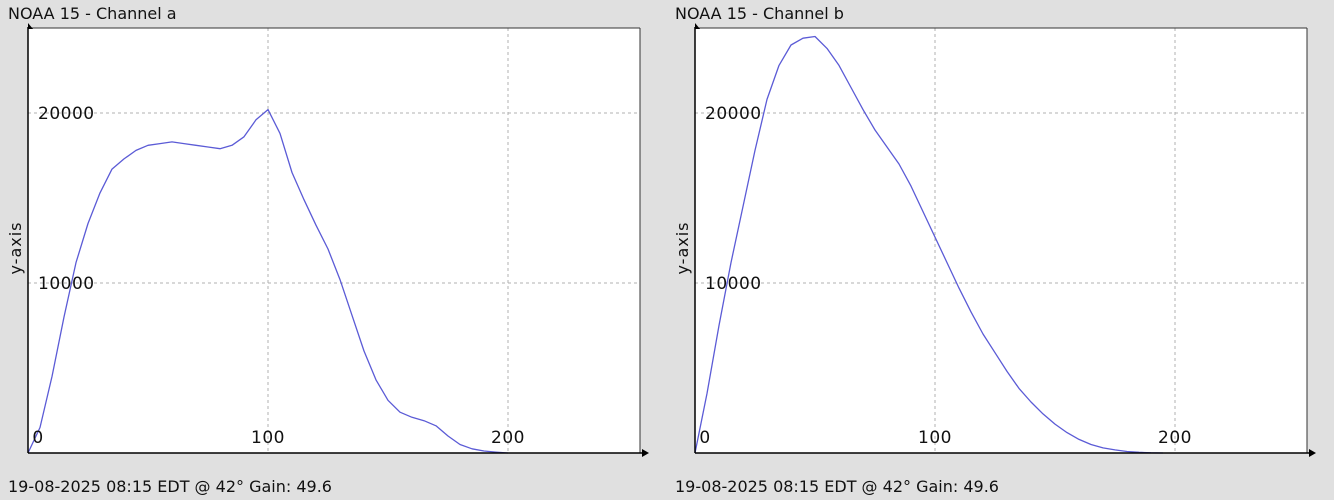 The height and width of the screenshot is (500, 1334). I want to click on chart-title: NOAA 15 - Channel a, so click(92, 13).